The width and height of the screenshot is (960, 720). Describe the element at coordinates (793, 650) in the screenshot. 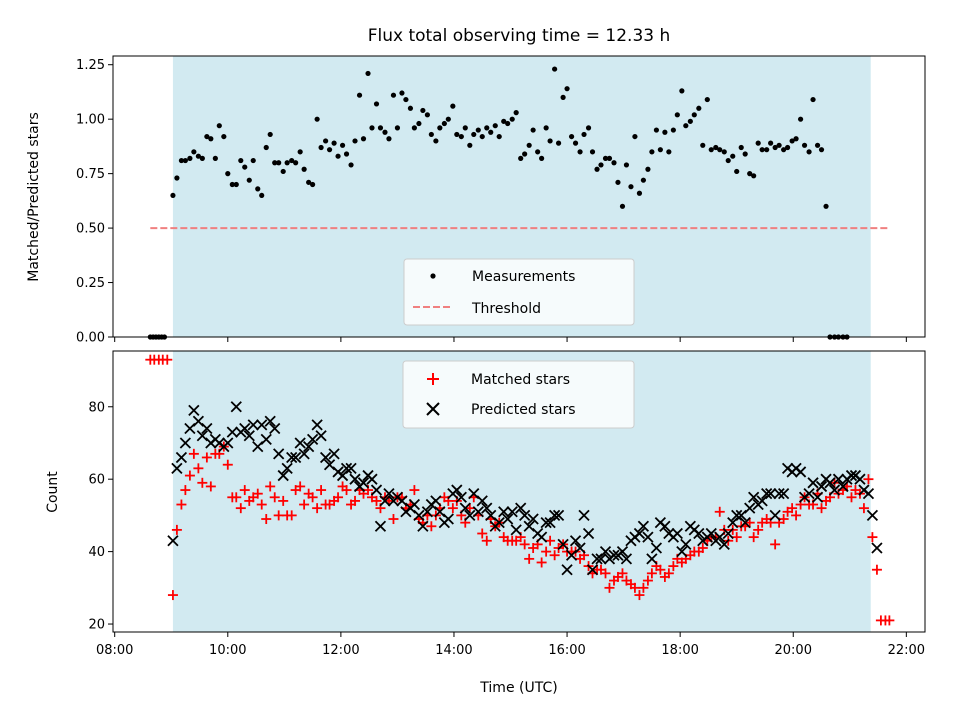

I see `x-tick-label: 20:00` at that location.